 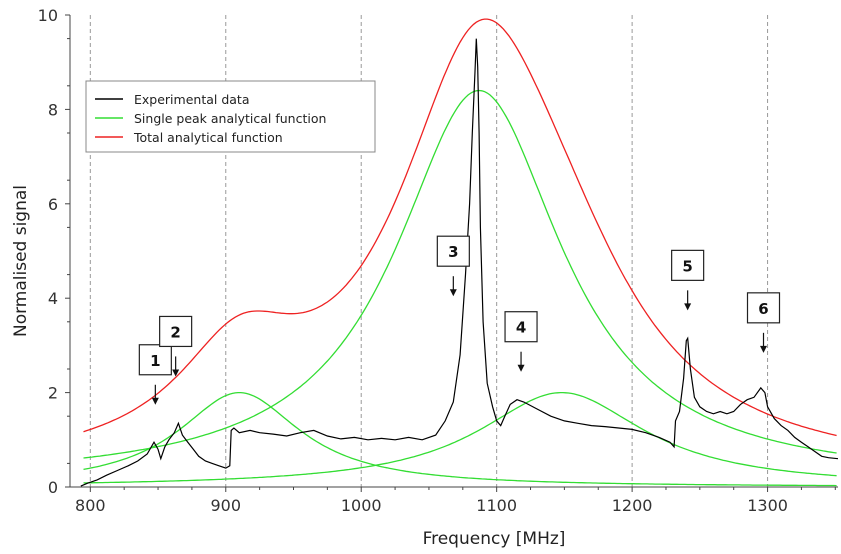 I want to click on annotation-label: 2, so click(x=175, y=332).